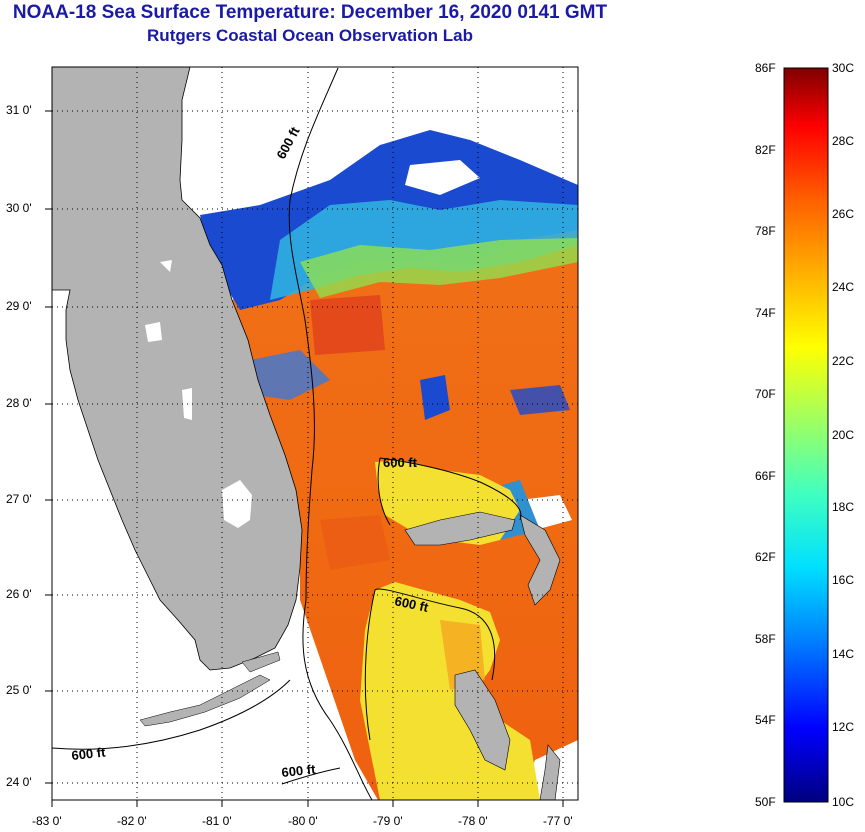 Image resolution: width=865 pixels, height=832 pixels. I want to click on lat-label: 28 0', so click(19, 403).